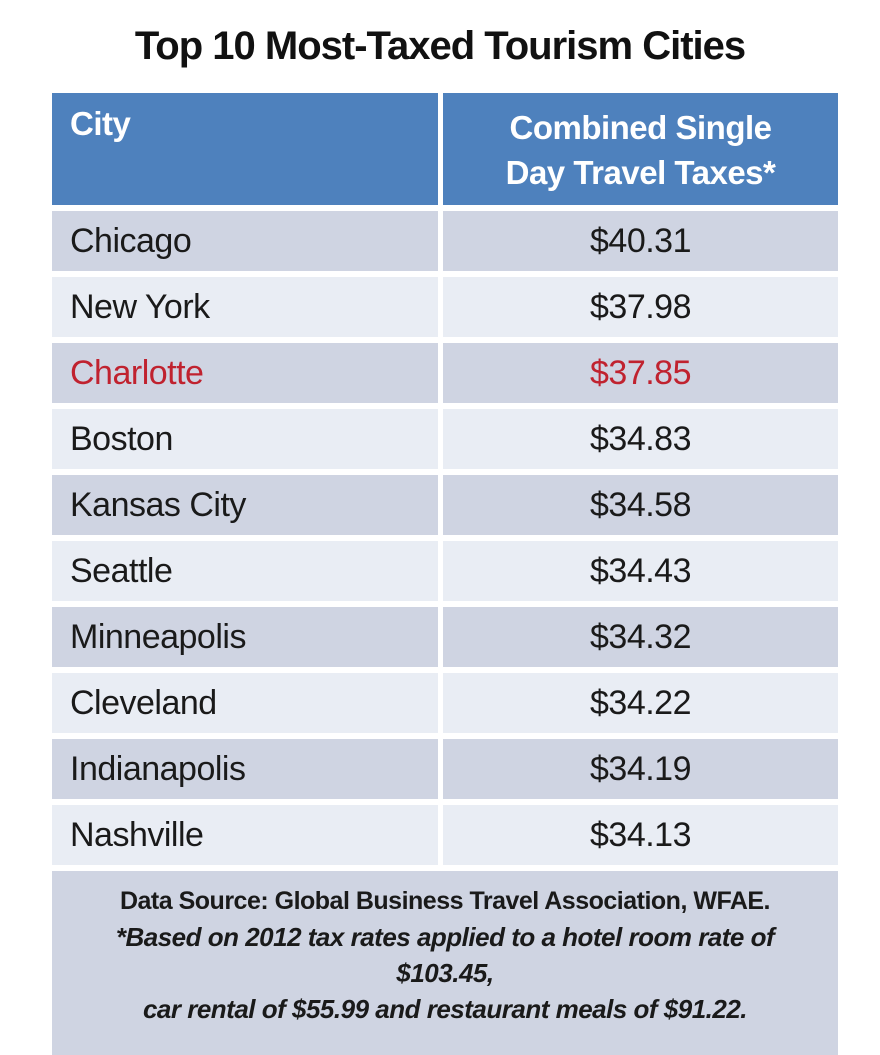 This screenshot has height=1055, width=880. I want to click on column-header-city: City, so click(247, 149).